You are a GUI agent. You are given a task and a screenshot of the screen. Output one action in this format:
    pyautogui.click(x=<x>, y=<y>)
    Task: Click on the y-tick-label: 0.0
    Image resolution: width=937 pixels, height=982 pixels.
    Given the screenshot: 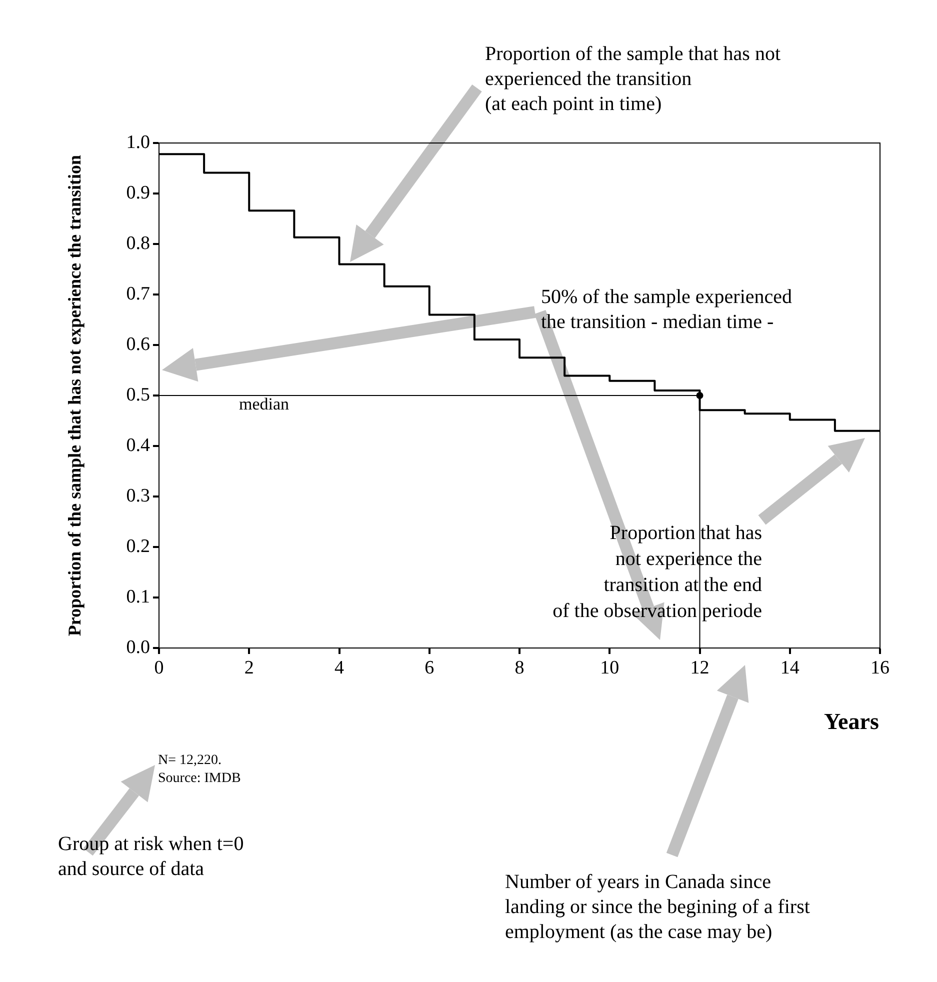 What is the action you would take?
    pyautogui.click(x=138, y=647)
    